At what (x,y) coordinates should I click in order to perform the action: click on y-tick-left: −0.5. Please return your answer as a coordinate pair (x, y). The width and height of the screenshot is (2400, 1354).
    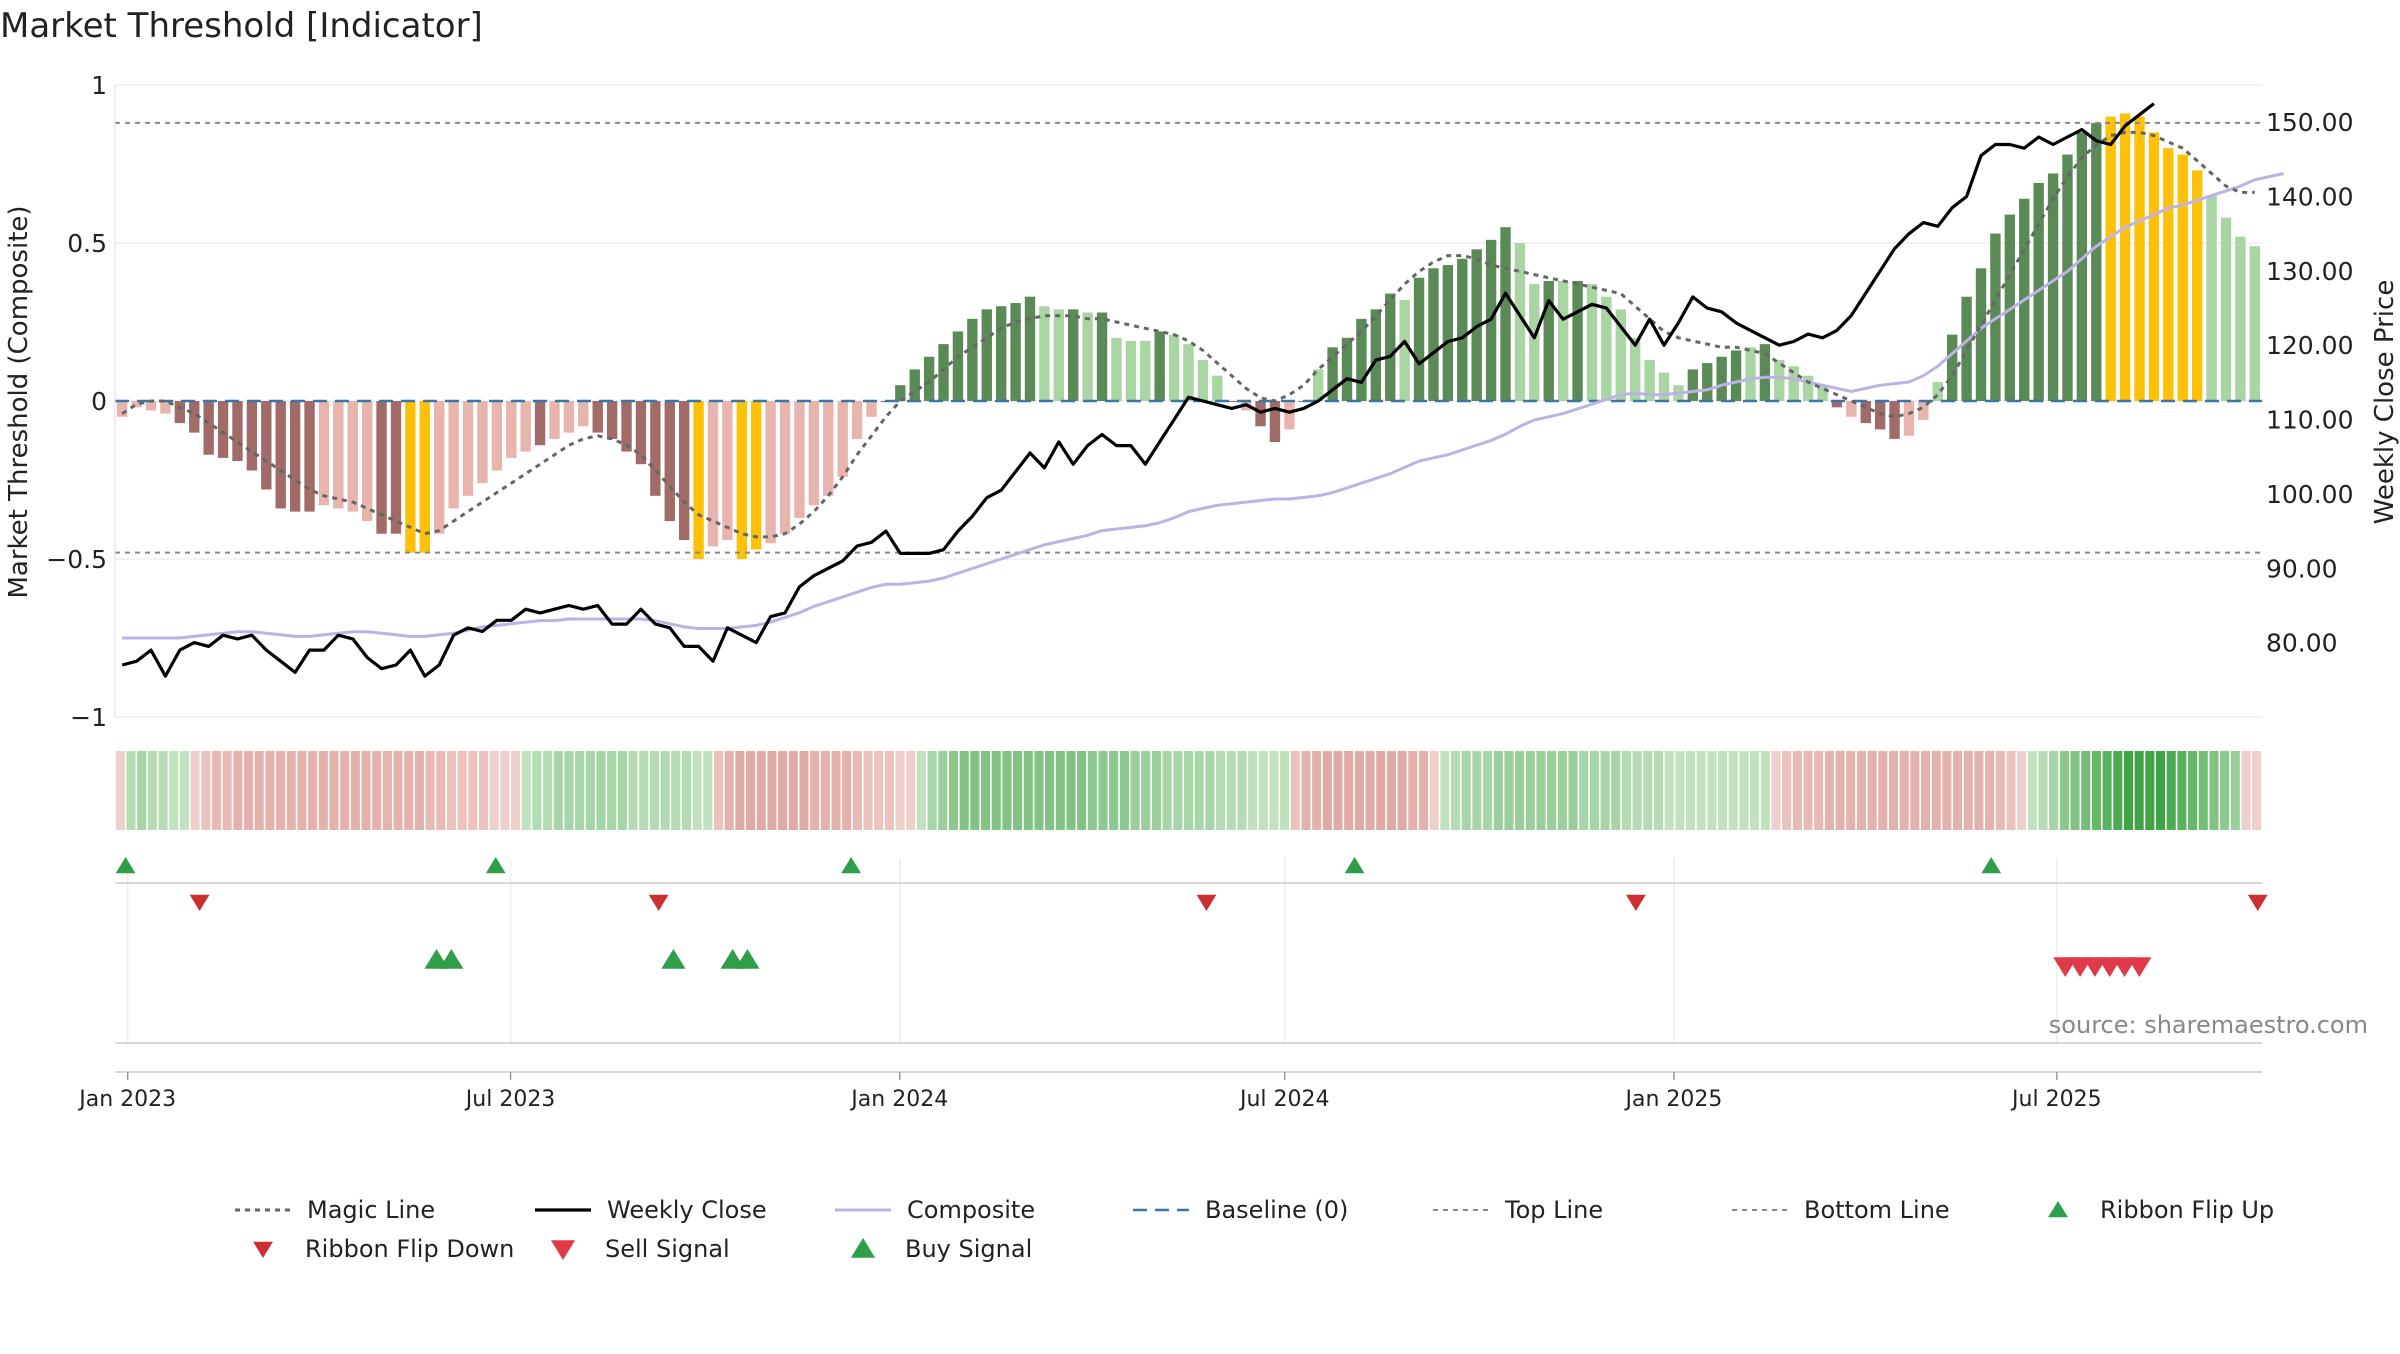
    Looking at the image, I should click on (76, 559).